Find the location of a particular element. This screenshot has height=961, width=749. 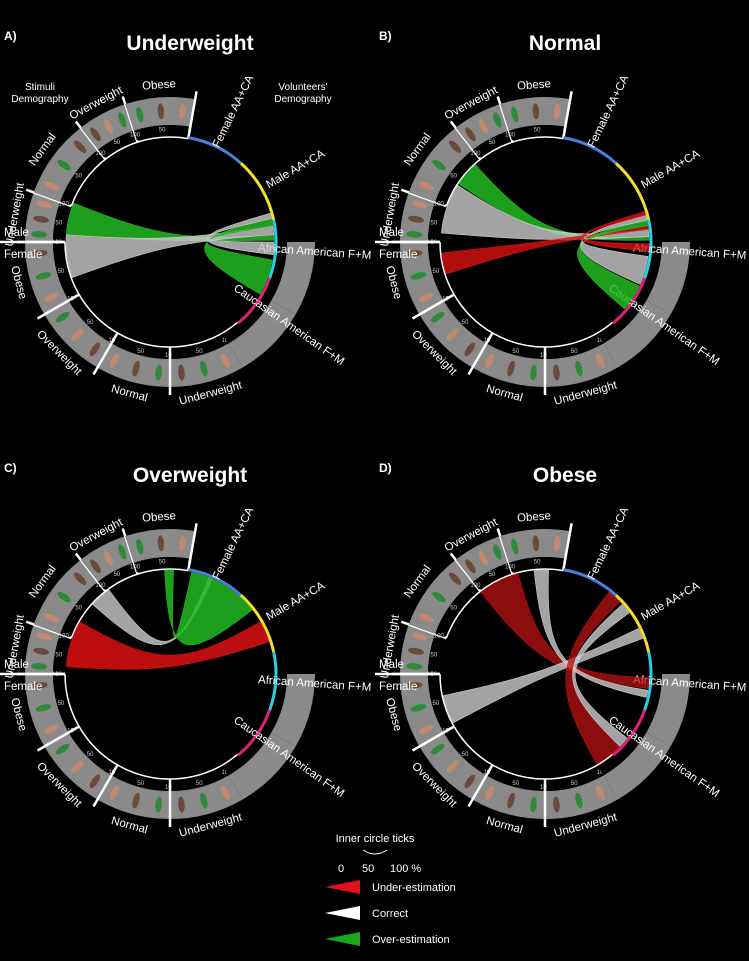

panel-title: Overweight is located at coordinates (190, 475).